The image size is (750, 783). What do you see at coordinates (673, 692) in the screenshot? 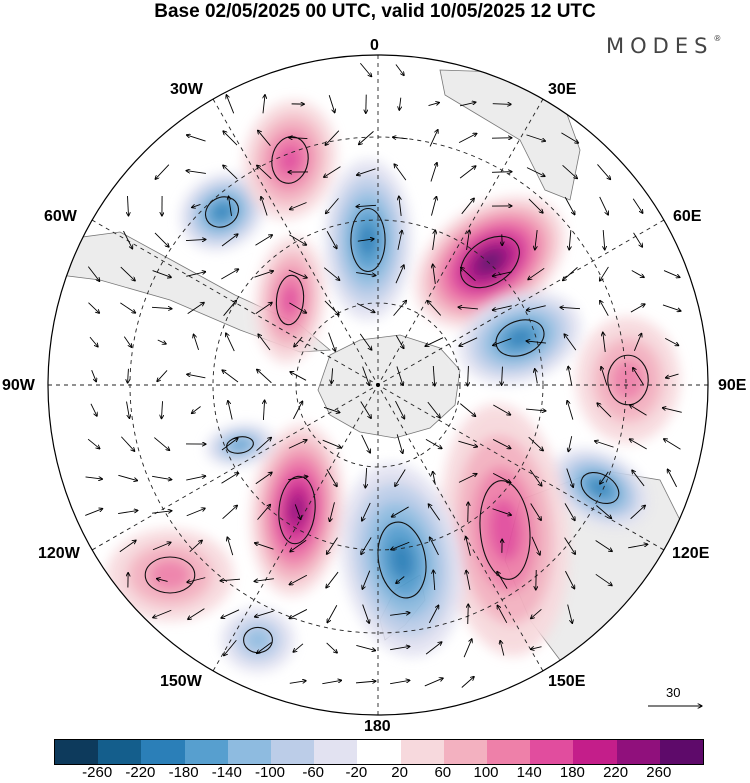
I see `reference-vector-label: 30` at bounding box center [673, 692].